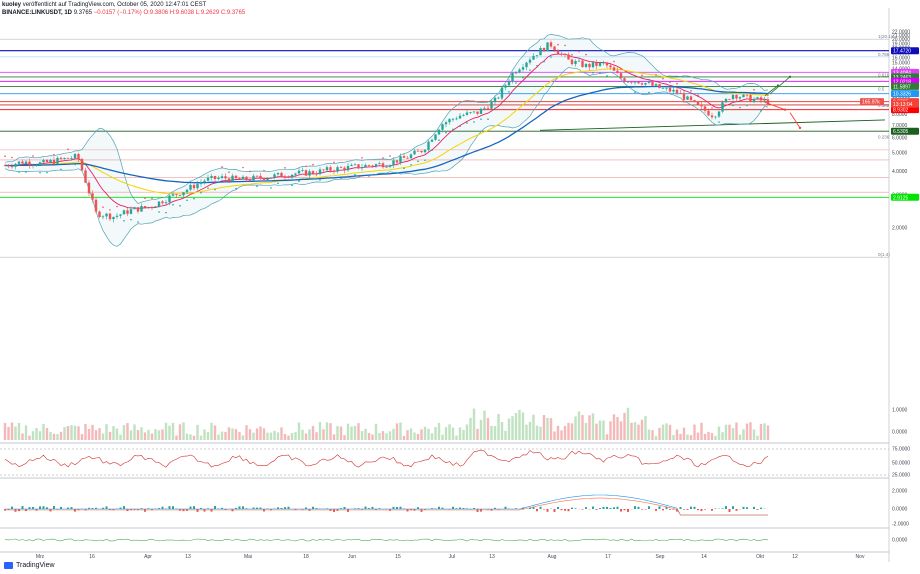 Image resolution: width=920 pixels, height=574 pixels. I want to click on x-tick-label: 13, so click(492, 557).